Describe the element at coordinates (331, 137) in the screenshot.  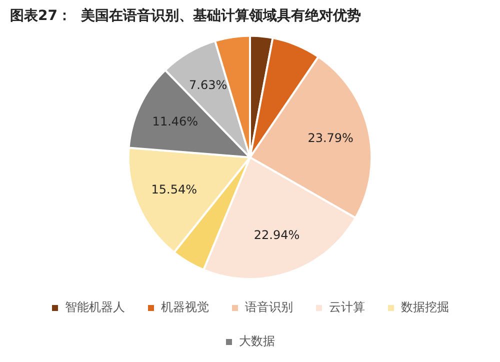
I see `data-label: 23.79%` at that location.